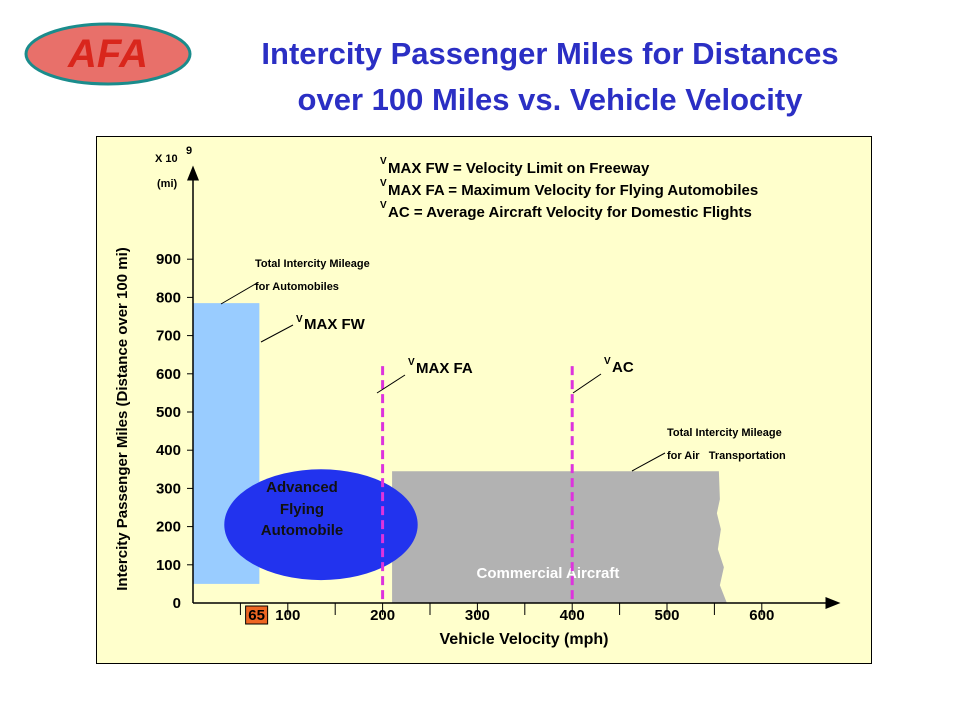 The height and width of the screenshot is (720, 960). I want to click on x-tick-label: 100, so click(287, 615).